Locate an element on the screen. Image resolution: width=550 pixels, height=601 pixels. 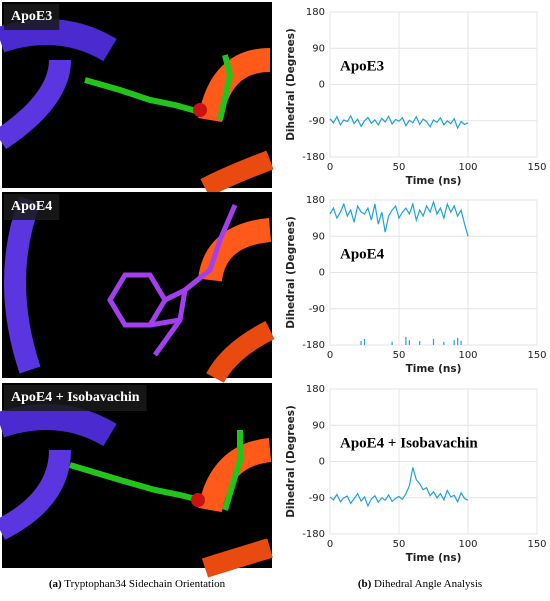
caption-text: Dihedral Angle Analysis is located at coordinates (428, 584).